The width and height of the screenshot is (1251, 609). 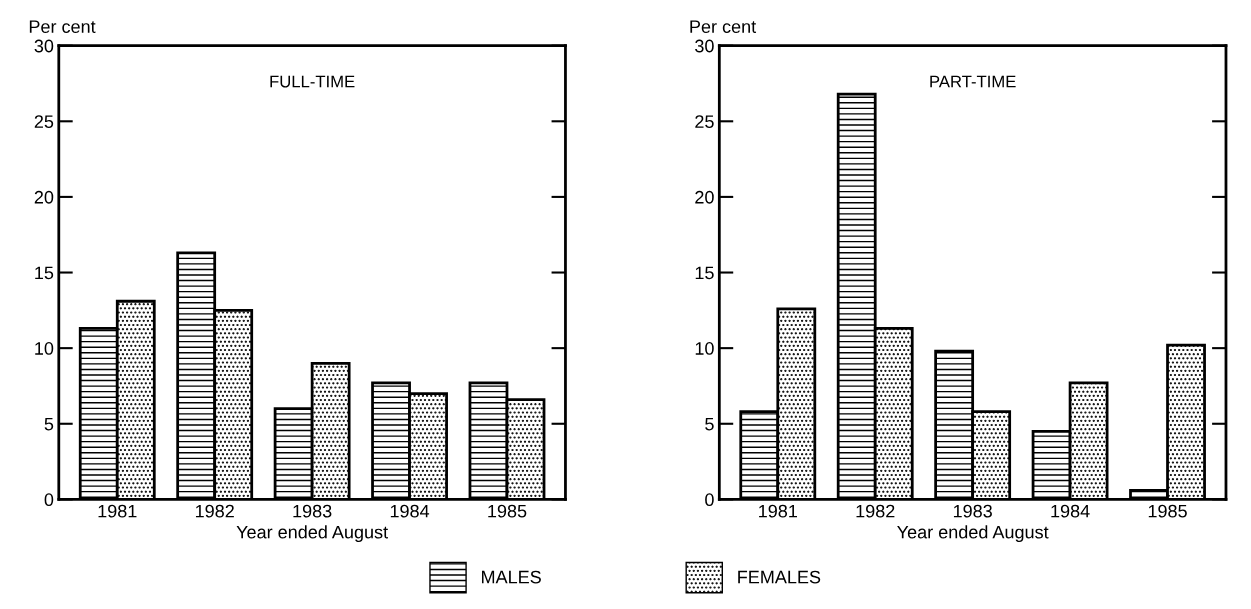 What do you see at coordinates (973, 81) in the screenshot?
I see `text: PART-TIME` at bounding box center [973, 81].